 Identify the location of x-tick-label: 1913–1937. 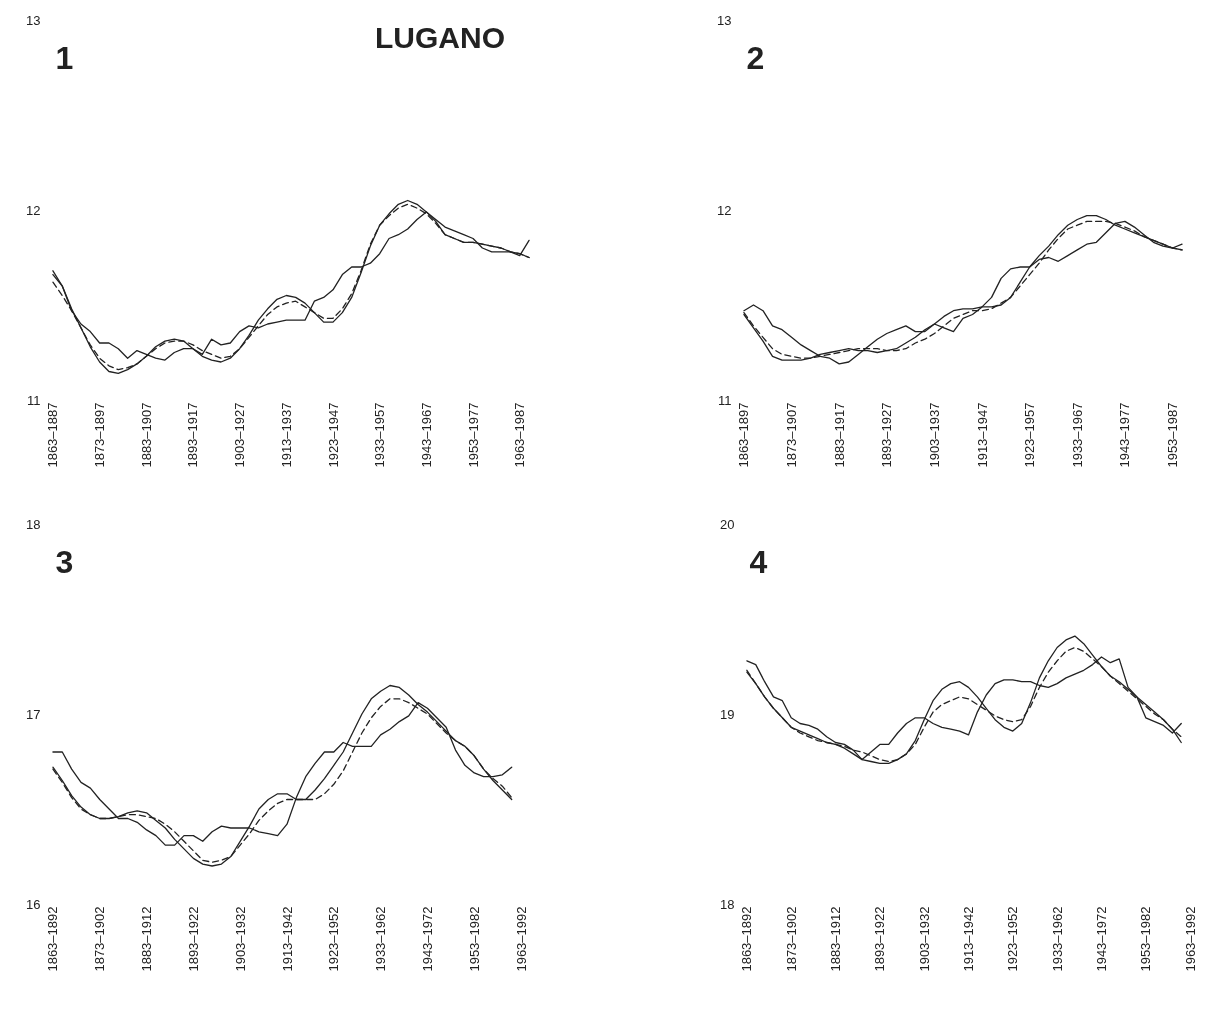
(286, 435).